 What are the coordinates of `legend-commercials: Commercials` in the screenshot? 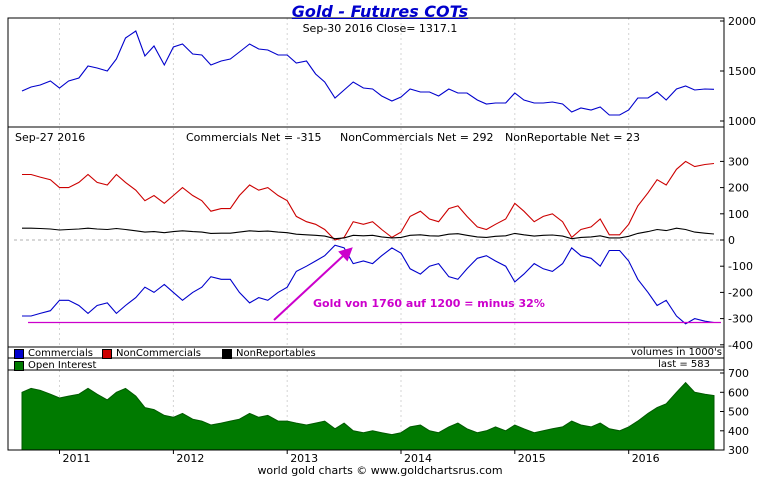 It's located at (53, 353).